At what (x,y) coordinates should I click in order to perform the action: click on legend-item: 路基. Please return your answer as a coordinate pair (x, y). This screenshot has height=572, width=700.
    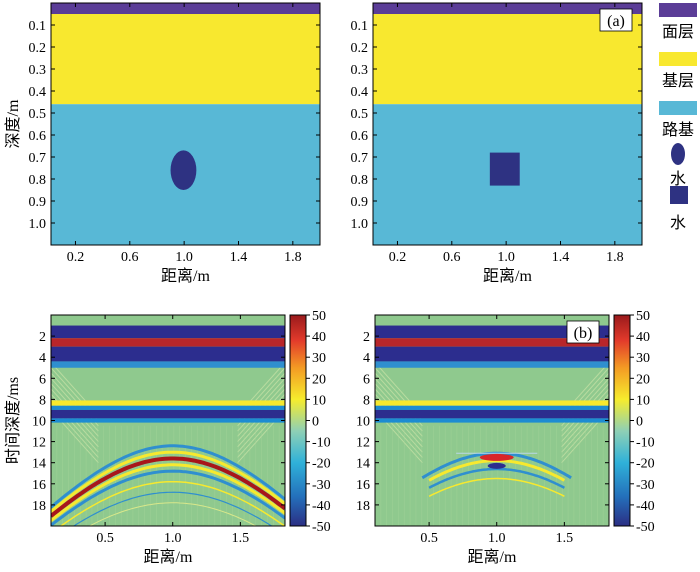
    Looking at the image, I should click on (678, 120).